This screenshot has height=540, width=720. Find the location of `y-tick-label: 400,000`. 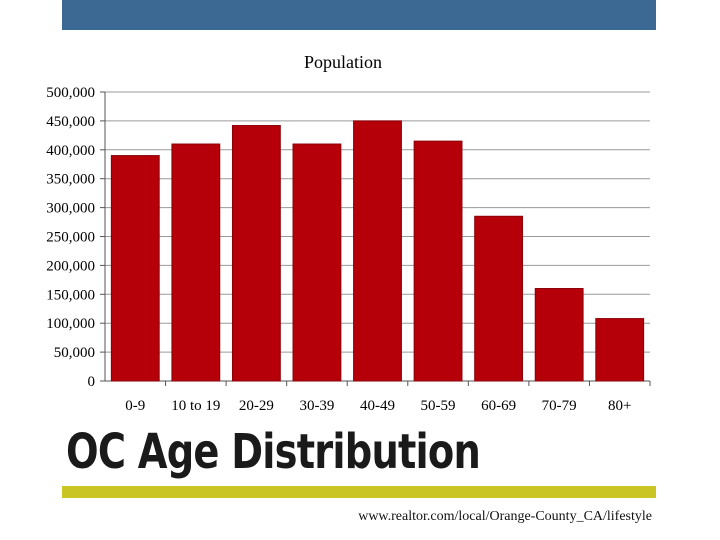

y-tick-label: 400,000 is located at coordinates (70, 151).